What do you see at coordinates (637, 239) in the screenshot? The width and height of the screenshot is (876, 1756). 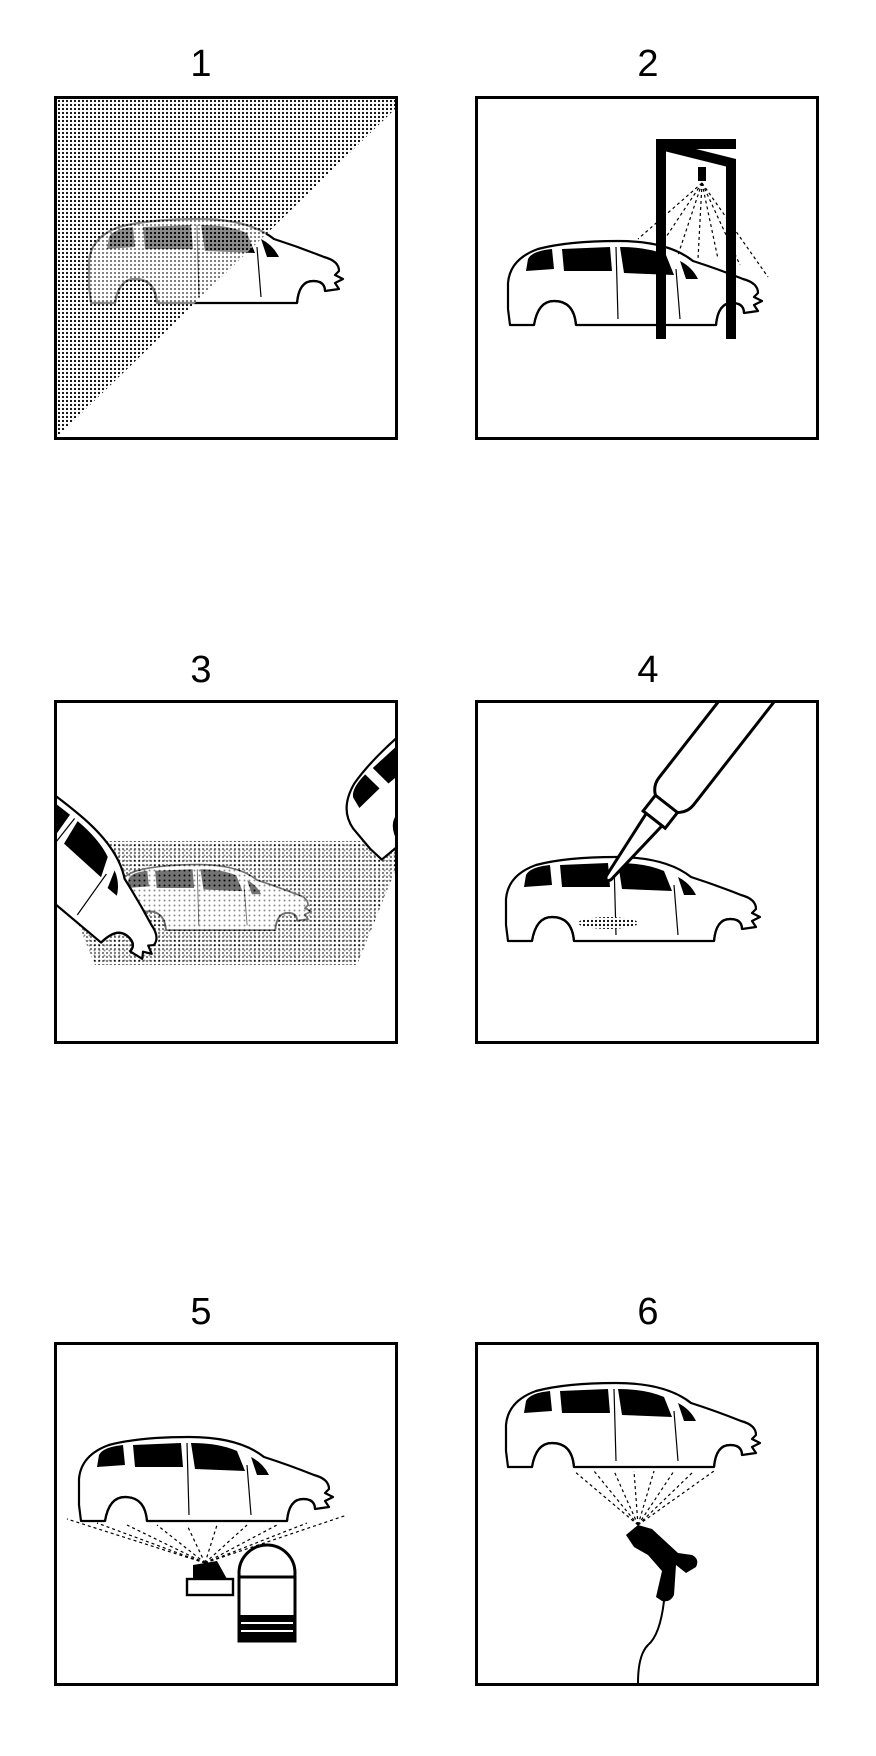 I see `spray-gantry-icon` at bounding box center [637, 239].